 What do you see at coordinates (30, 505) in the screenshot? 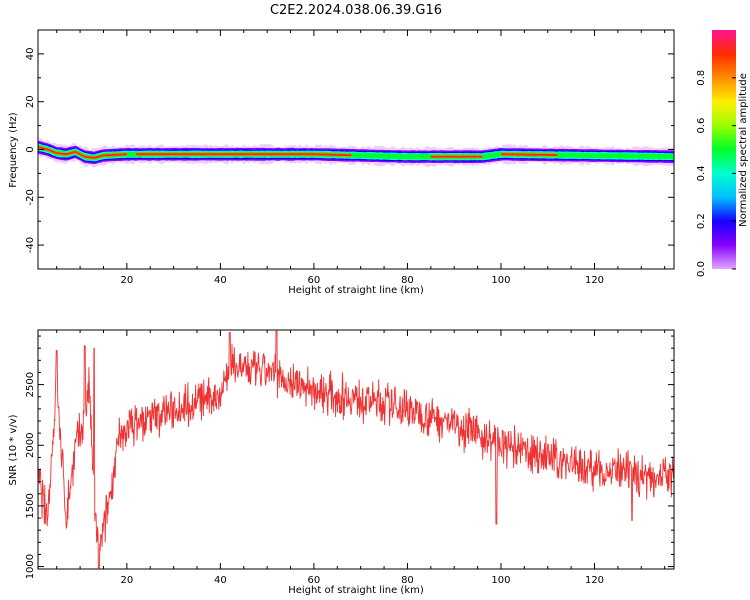
I see `snr-ytick-label: 1500` at bounding box center [30, 505].